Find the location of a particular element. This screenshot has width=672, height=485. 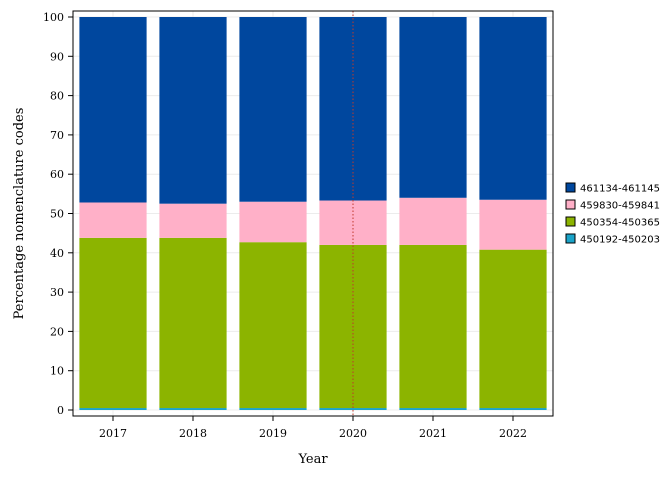

y-tick-label: 60 is located at coordinates (57, 174).